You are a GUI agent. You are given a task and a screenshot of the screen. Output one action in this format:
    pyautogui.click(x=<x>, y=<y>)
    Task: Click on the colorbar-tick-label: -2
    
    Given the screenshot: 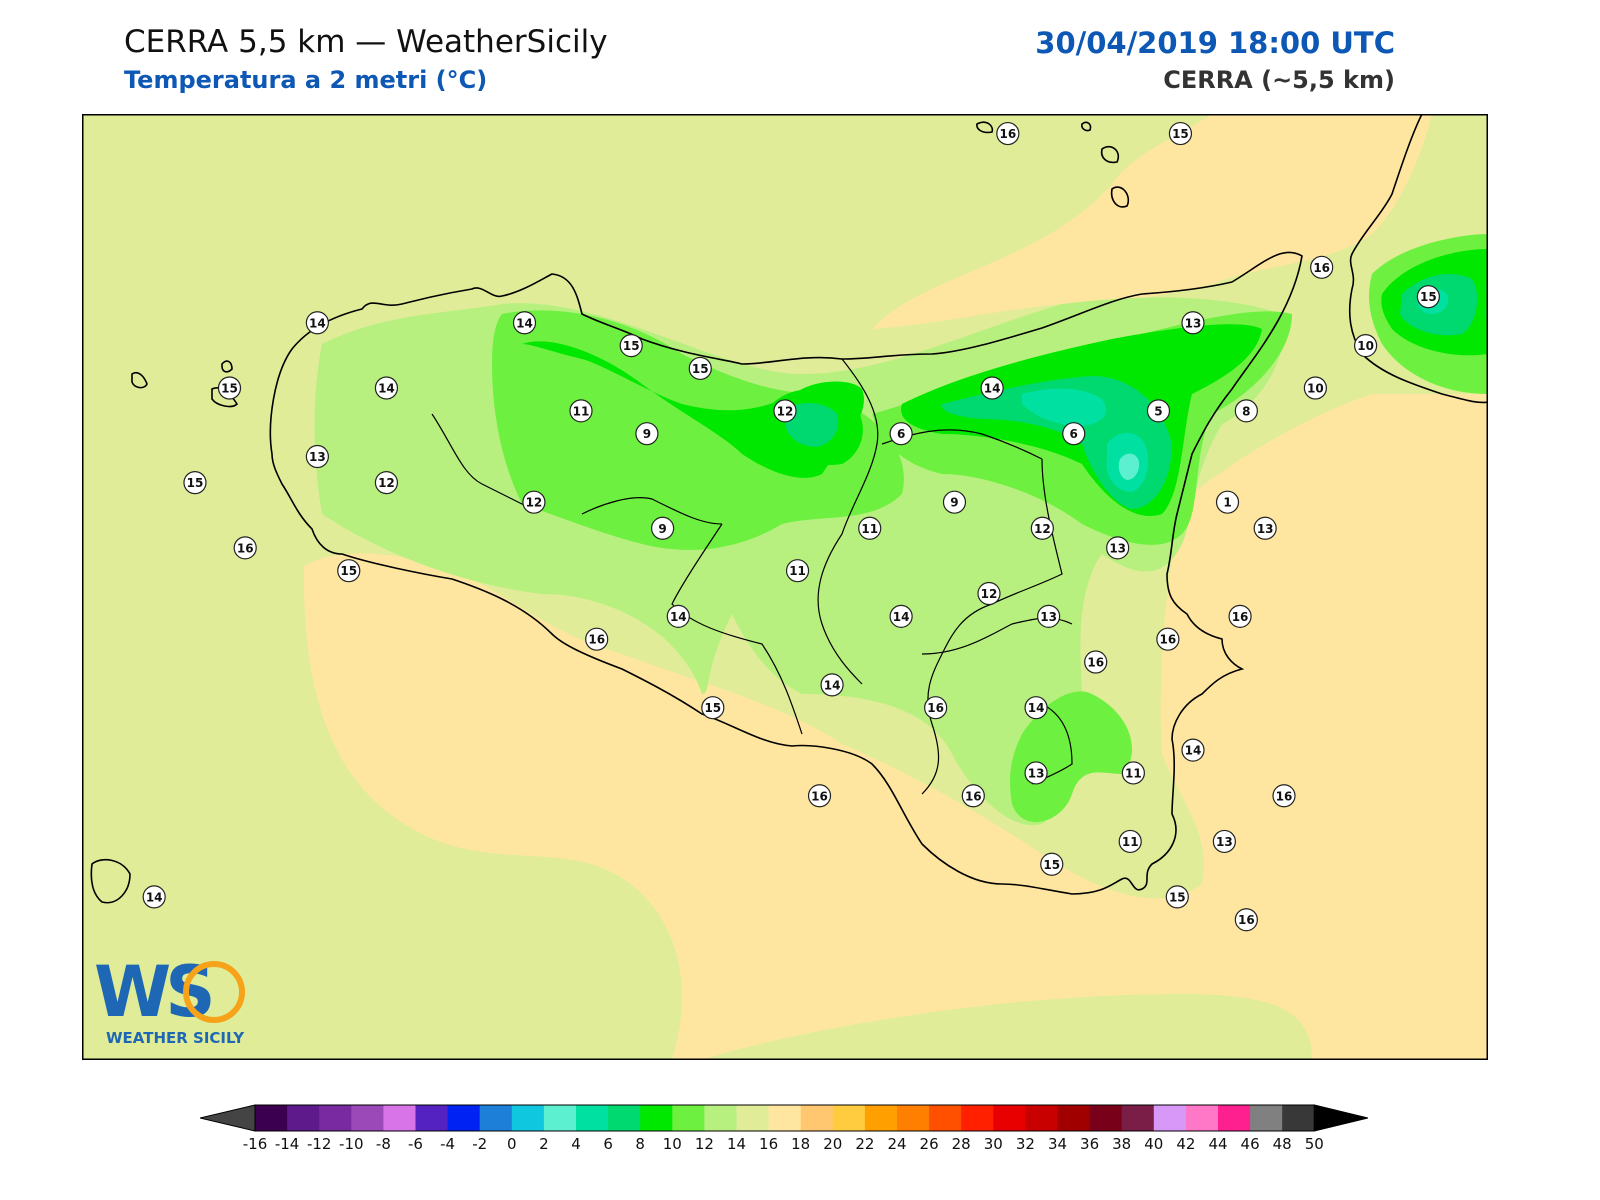 What is the action you would take?
    pyautogui.click(x=480, y=1144)
    